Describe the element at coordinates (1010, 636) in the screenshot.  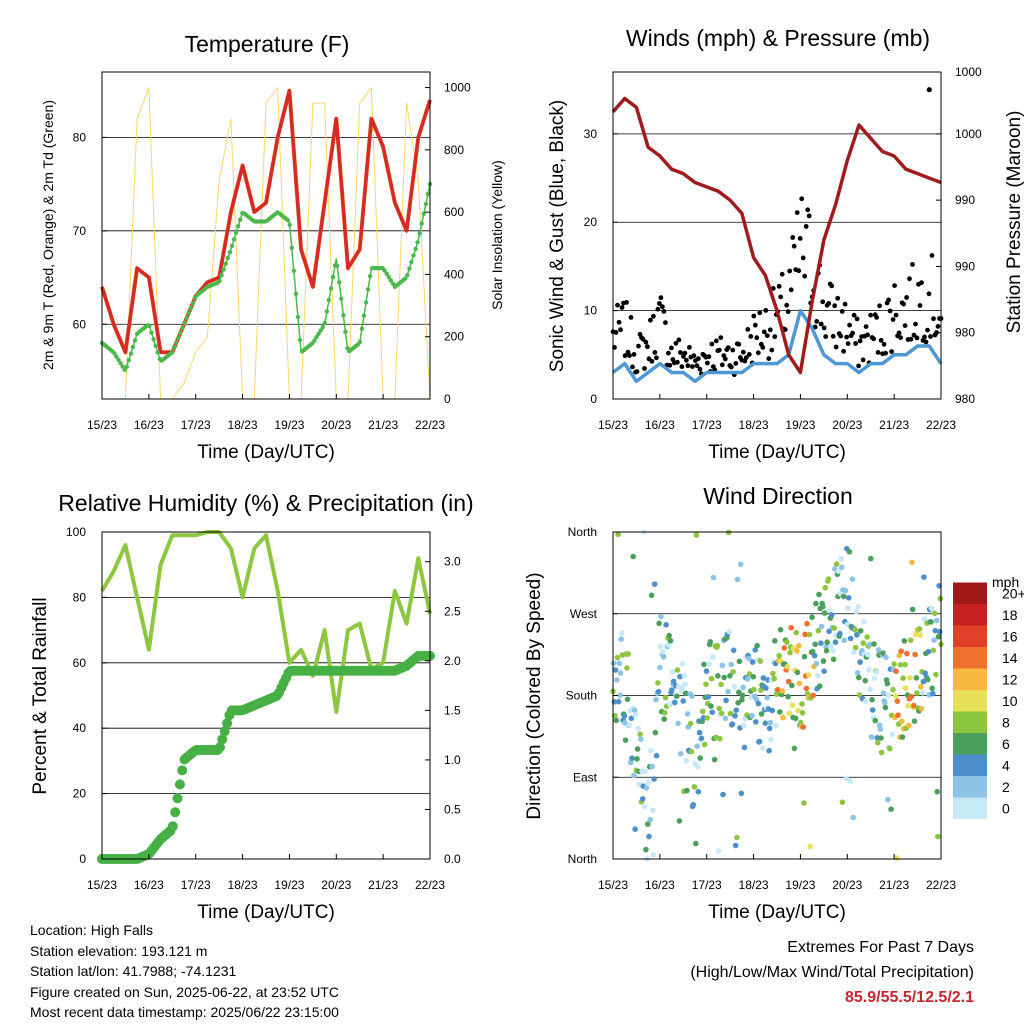
I see `legend-label: 16` at that location.